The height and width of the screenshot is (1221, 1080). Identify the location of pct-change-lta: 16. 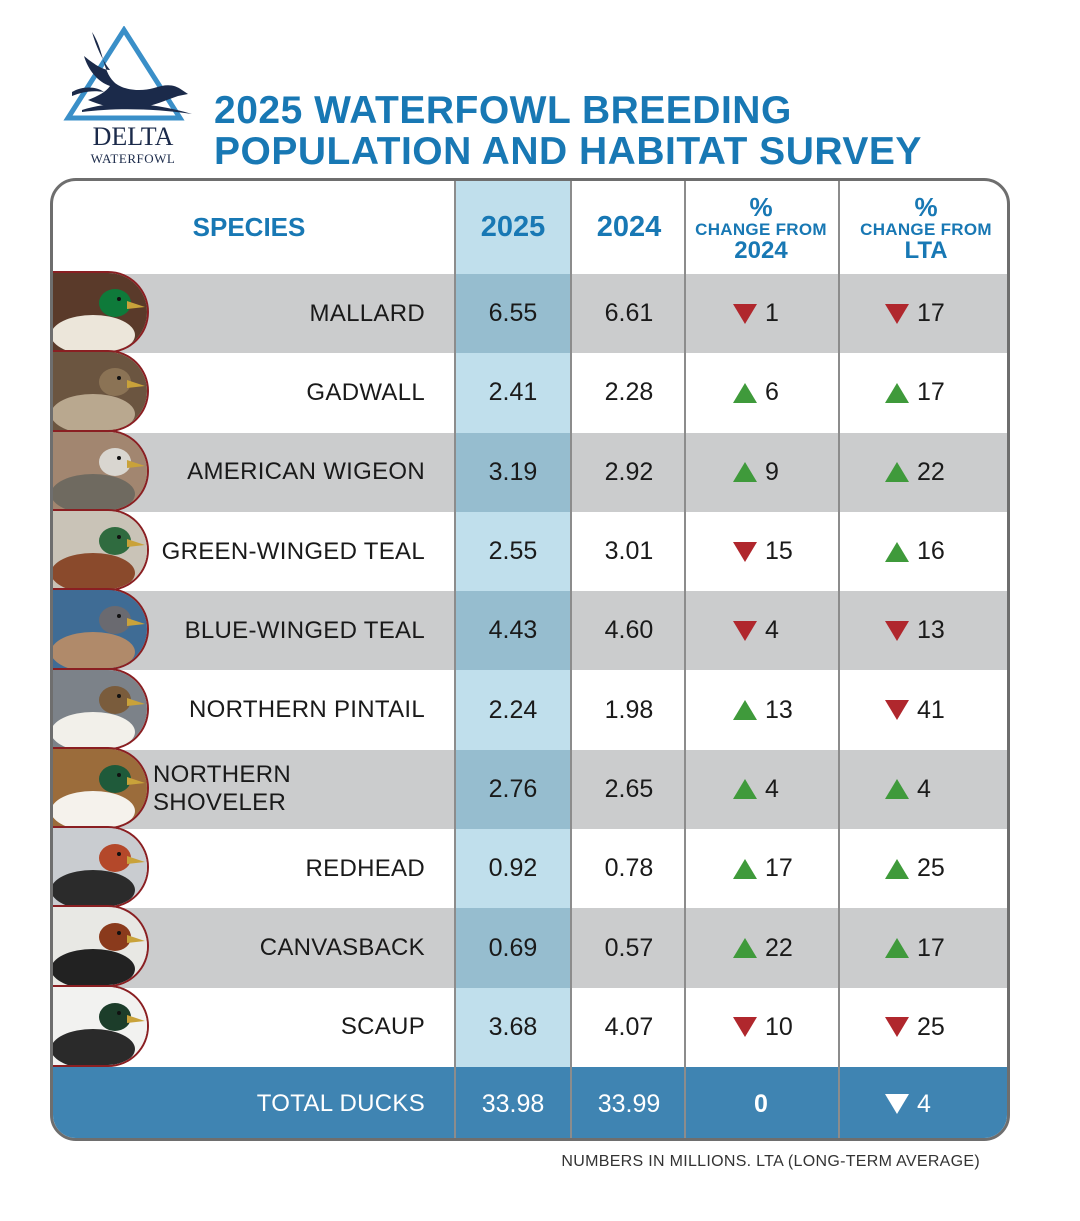
(923, 551).